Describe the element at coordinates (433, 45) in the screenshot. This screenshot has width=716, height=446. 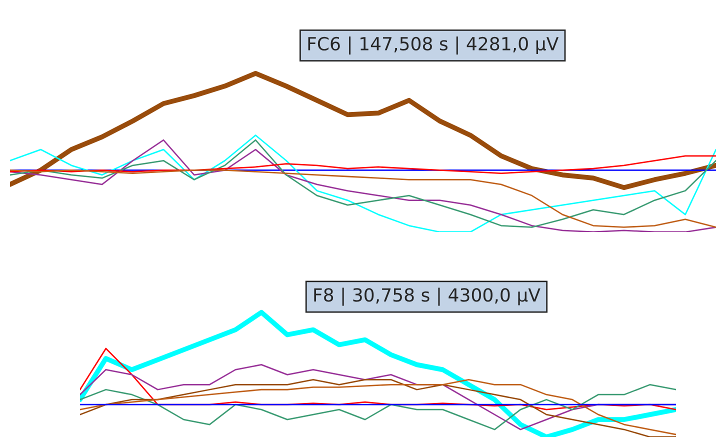
I see `text: FC6 | 147,508 s | 4281,0 µV` at that location.